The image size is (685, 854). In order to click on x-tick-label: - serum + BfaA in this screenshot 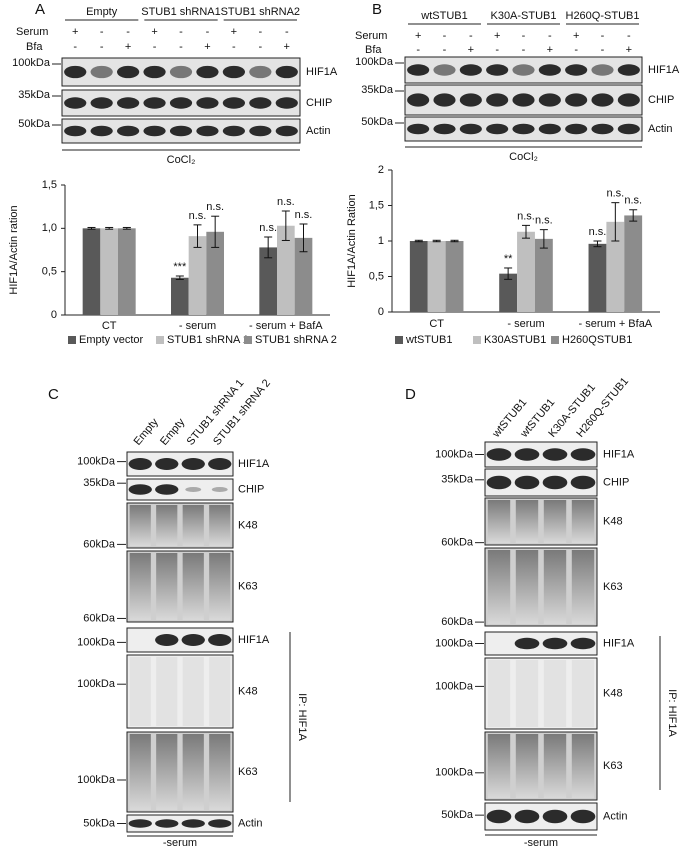, I will do `click(615, 324)`.